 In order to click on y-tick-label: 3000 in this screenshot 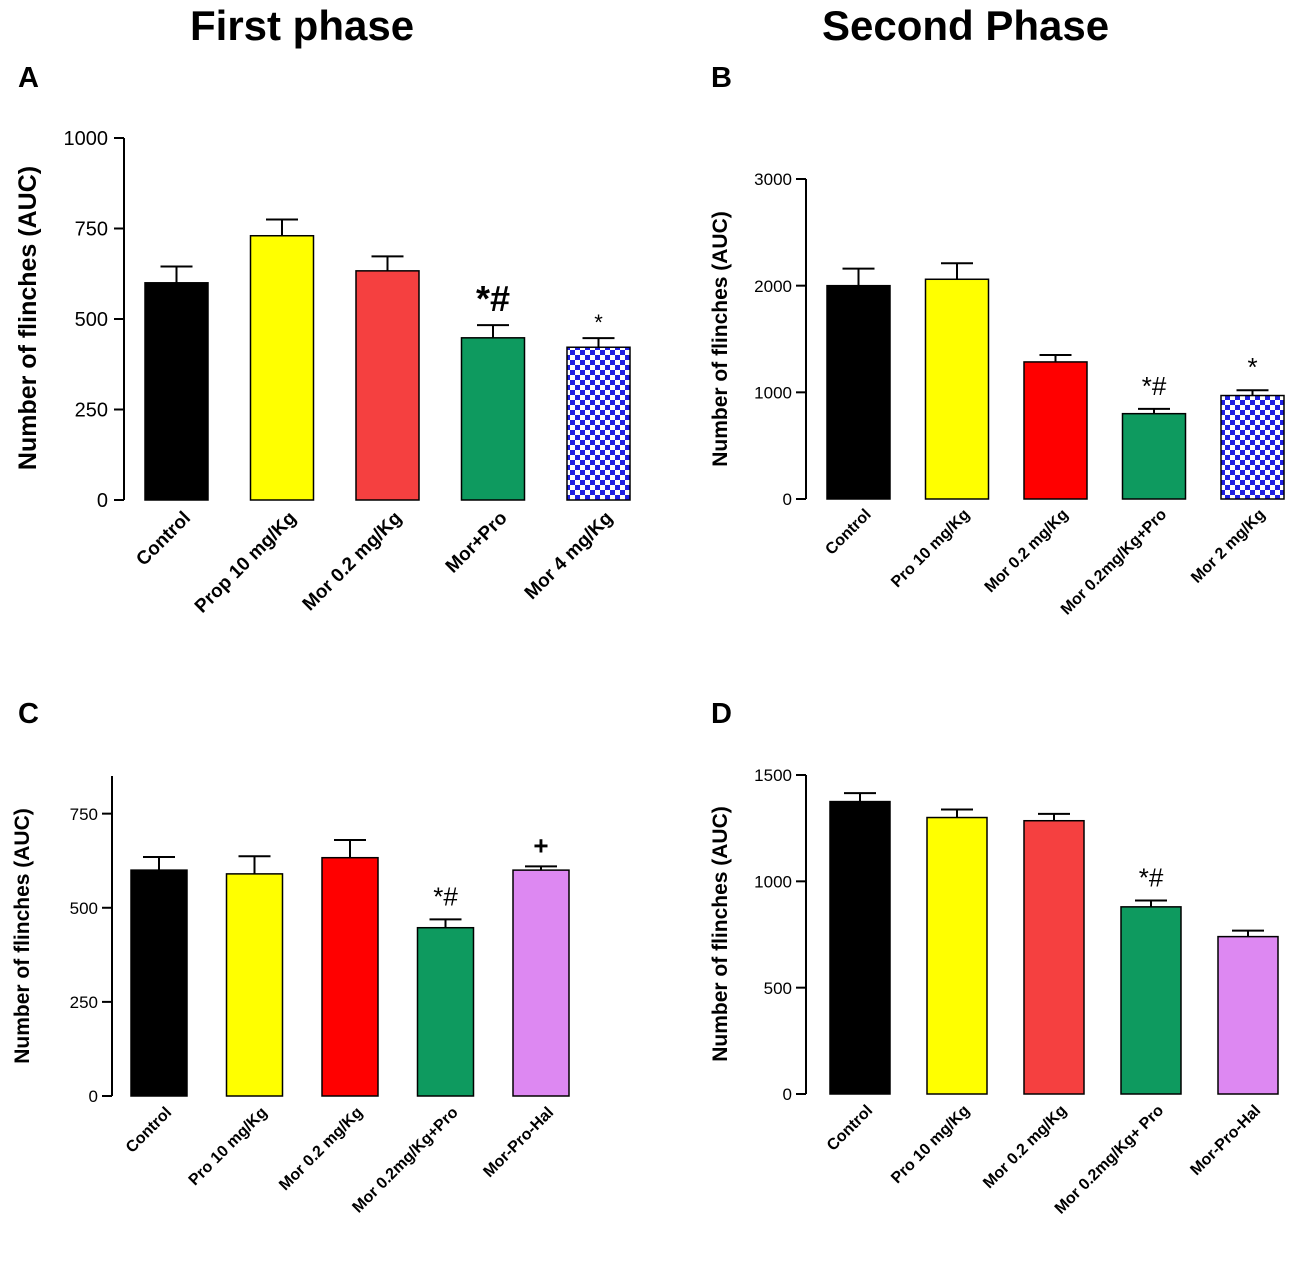, I will do `click(773, 179)`.